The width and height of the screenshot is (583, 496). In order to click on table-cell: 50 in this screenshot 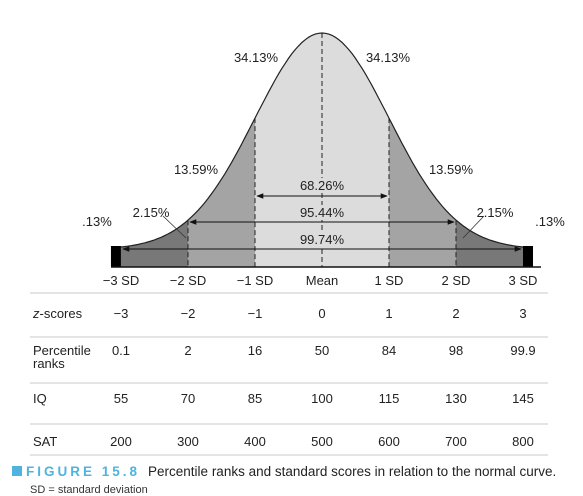, I will do `click(322, 350)`.